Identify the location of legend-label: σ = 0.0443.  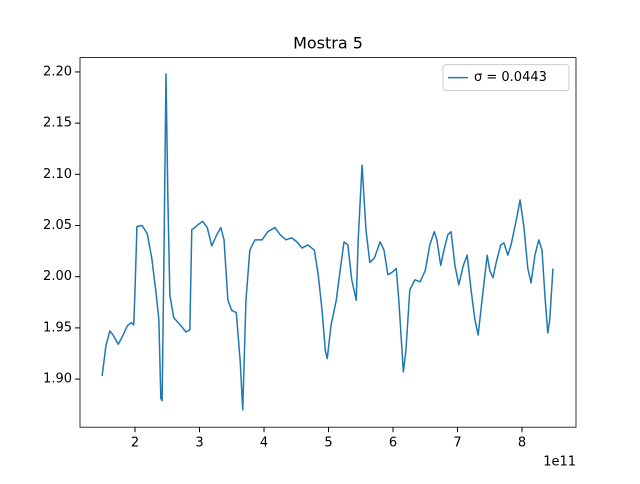
(510, 77).